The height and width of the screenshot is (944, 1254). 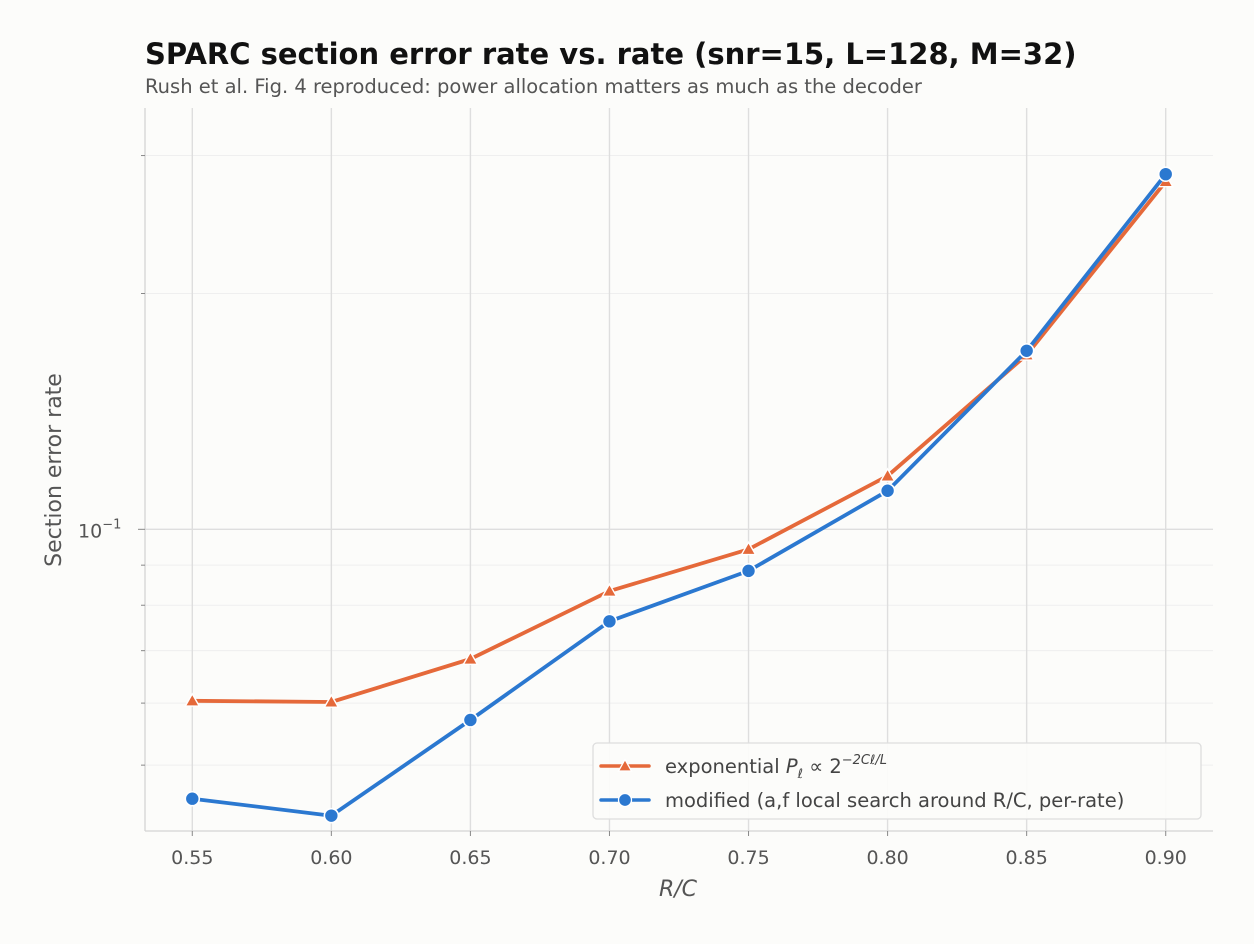 What do you see at coordinates (748, 858) in the screenshot?
I see `x-tick-label: 0.75` at bounding box center [748, 858].